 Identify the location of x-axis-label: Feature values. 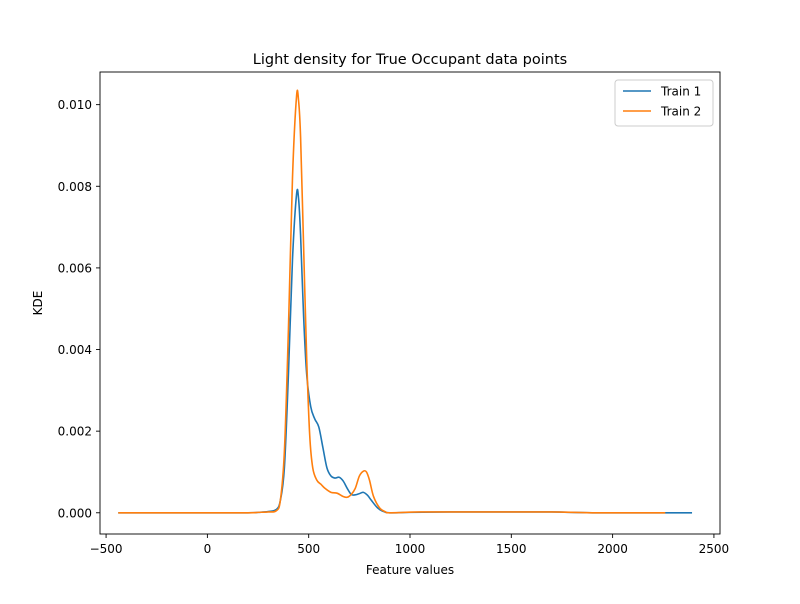
(410, 570).